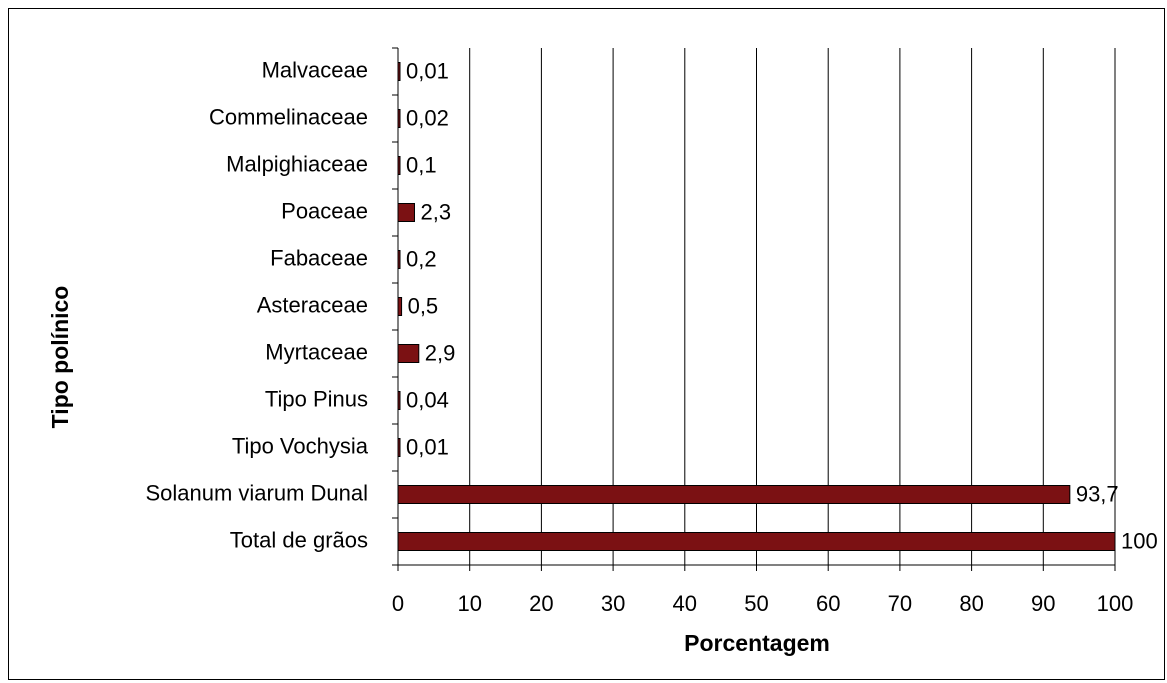 The width and height of the screenshot is (1167, 683). Describe the element at coordinates (828, 603) in the screenshot. I see `x-tick-label: 60` at that location.